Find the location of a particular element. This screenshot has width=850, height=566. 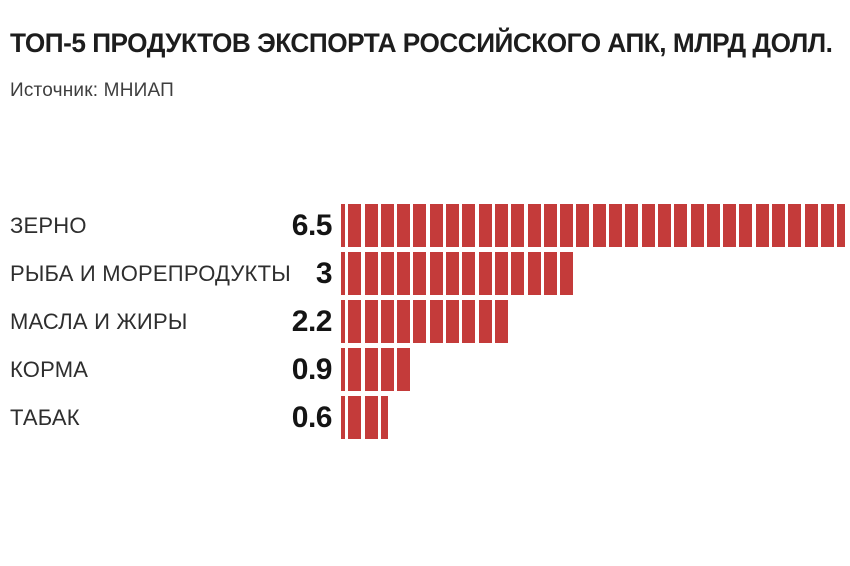

chart-row: МАСЛА И ЖИРЫ 2.2 is located at coordinates (430, 321).